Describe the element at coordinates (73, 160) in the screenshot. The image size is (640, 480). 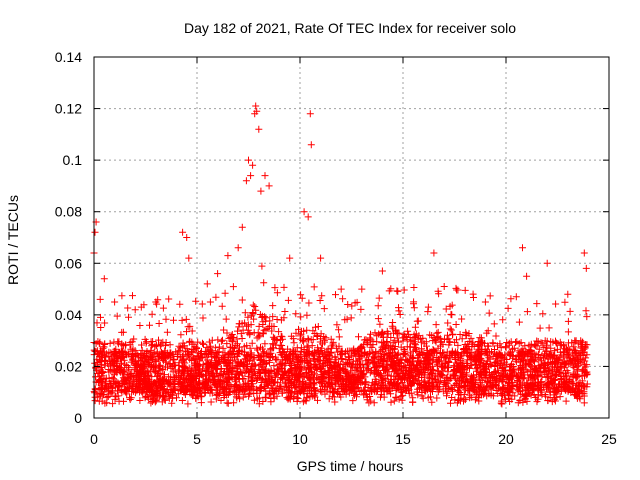
I see `y-tick-label: 0.1` at that location.